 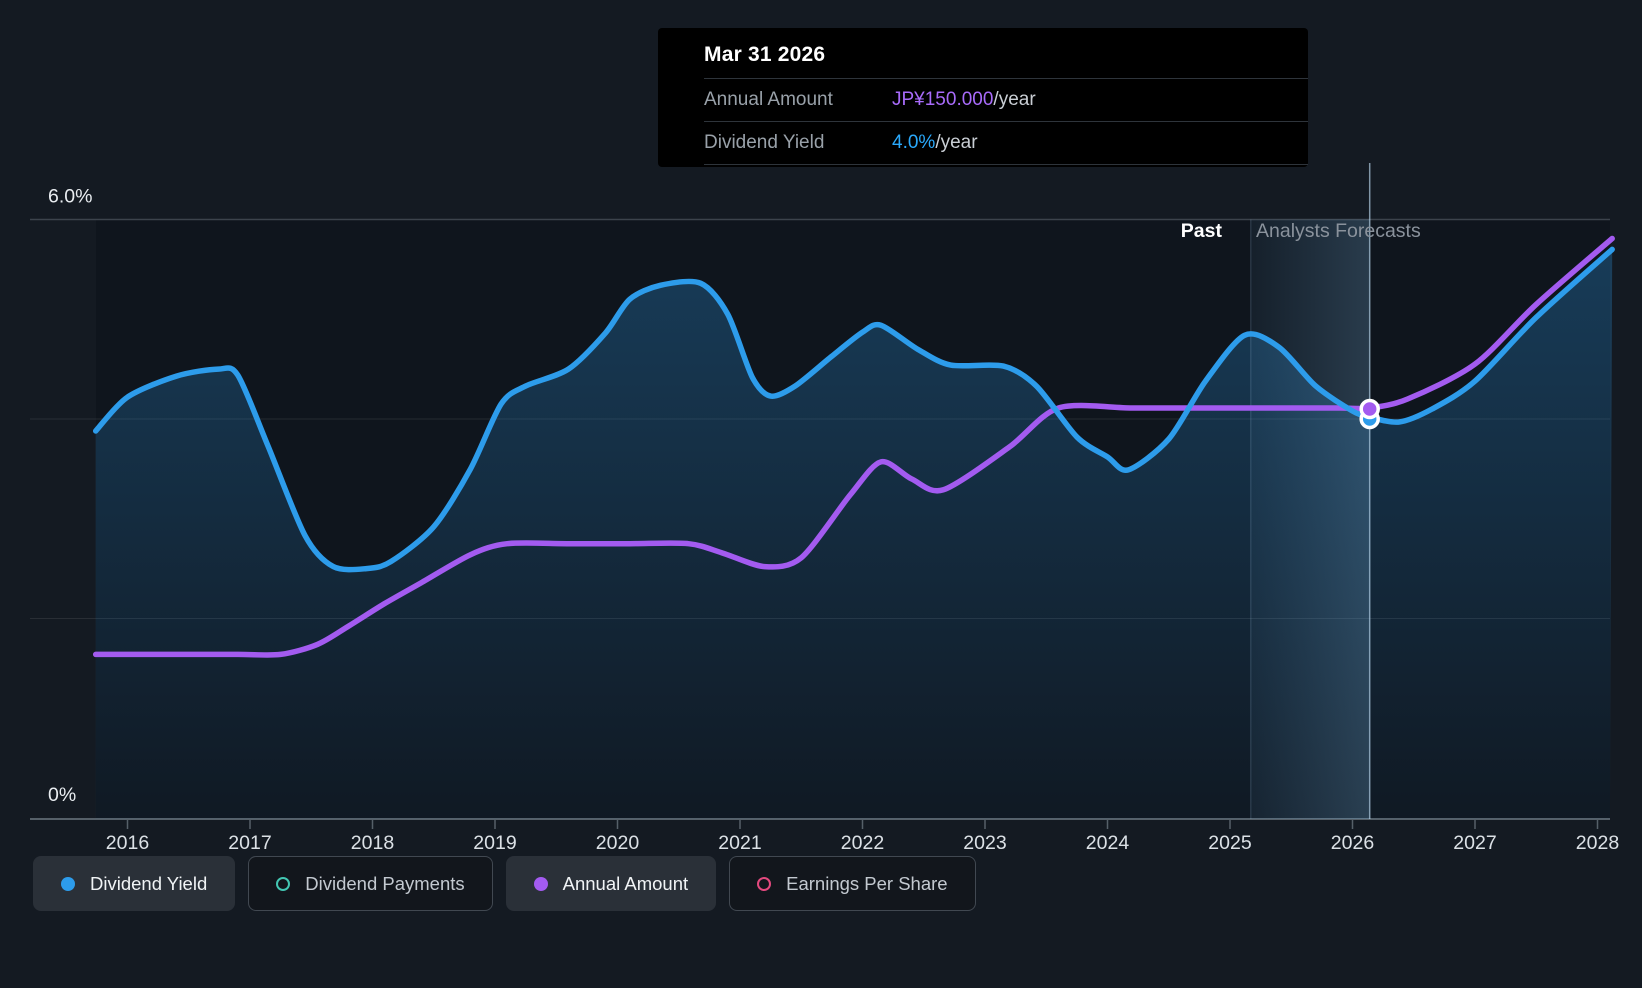 I want to click on x-axis-year-label: 2027, so click(x=1474, y=843).